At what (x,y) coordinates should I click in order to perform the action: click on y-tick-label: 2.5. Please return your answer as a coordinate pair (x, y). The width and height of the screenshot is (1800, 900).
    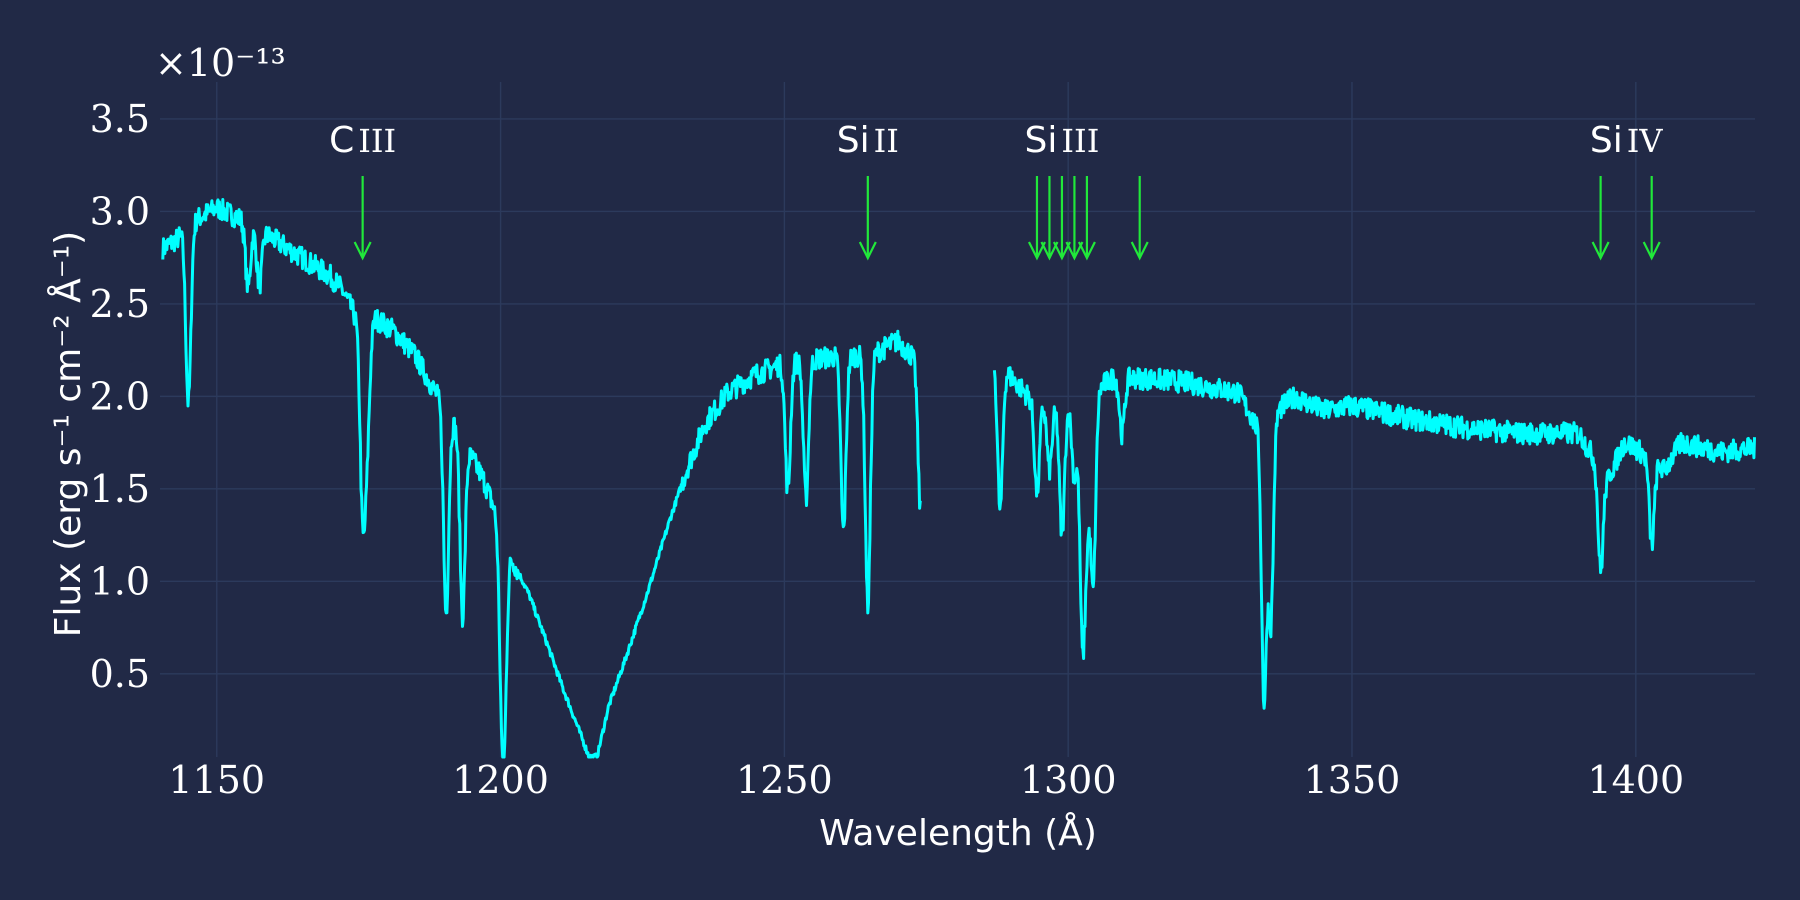
    Looking at the image, I should click on (120, 304).